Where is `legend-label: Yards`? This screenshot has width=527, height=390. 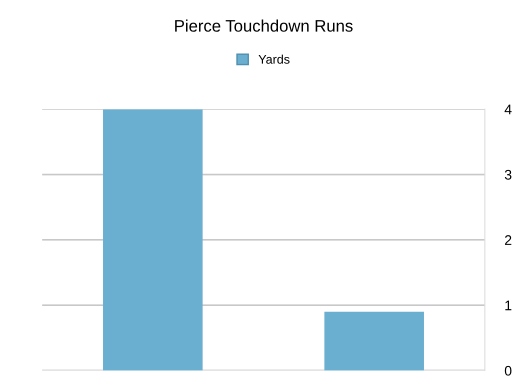
legend-label: Yards is located at coordinates (274, 59).